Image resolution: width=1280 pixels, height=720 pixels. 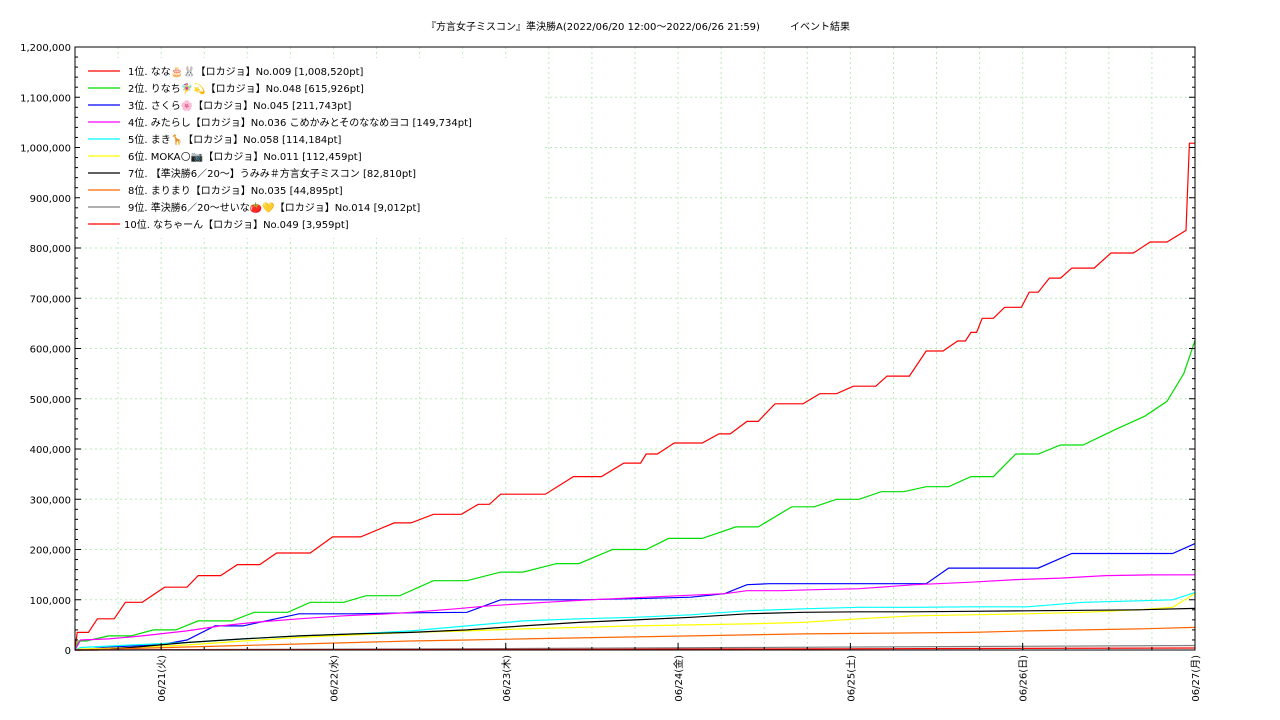 What do you see at coordinates (45, 98) in the screenshot?
I see `y-tick-label: 1,100,000` at bounding box center [45, 98].